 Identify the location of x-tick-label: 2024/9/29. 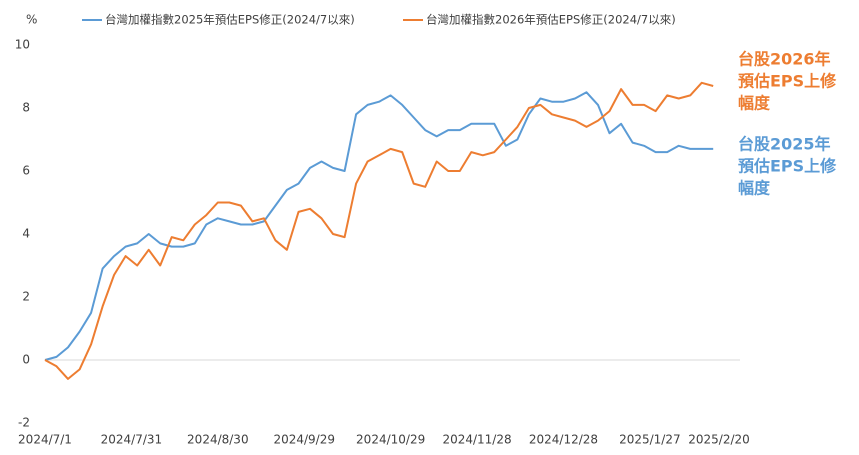
(304, 440).